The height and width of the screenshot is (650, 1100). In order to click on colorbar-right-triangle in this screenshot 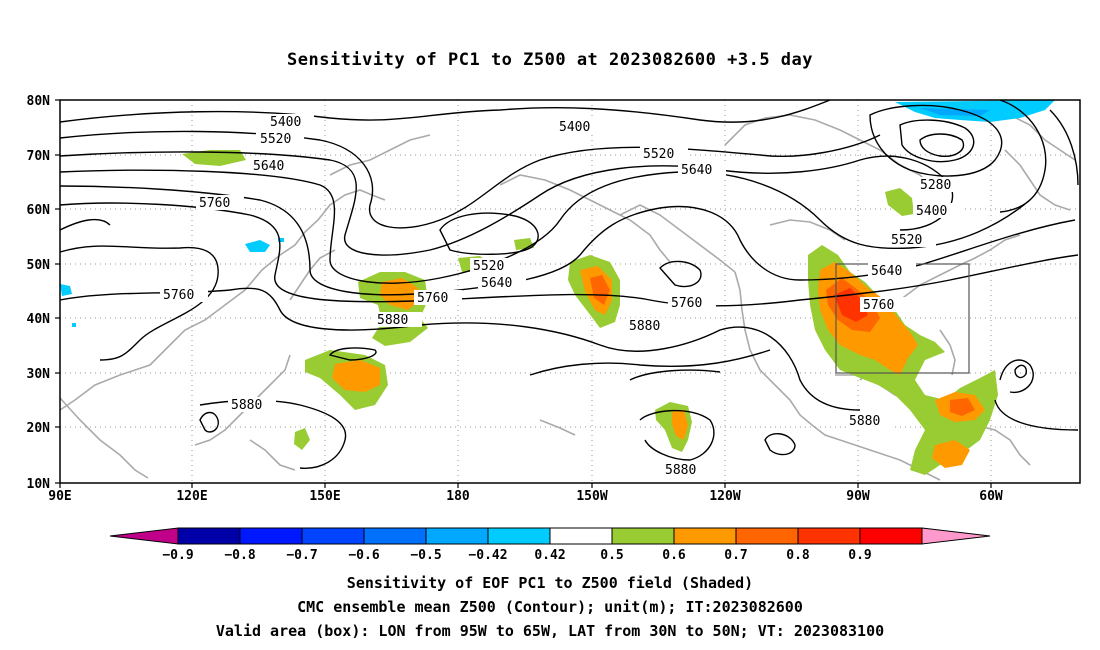, I will do `click(956, 536)`.